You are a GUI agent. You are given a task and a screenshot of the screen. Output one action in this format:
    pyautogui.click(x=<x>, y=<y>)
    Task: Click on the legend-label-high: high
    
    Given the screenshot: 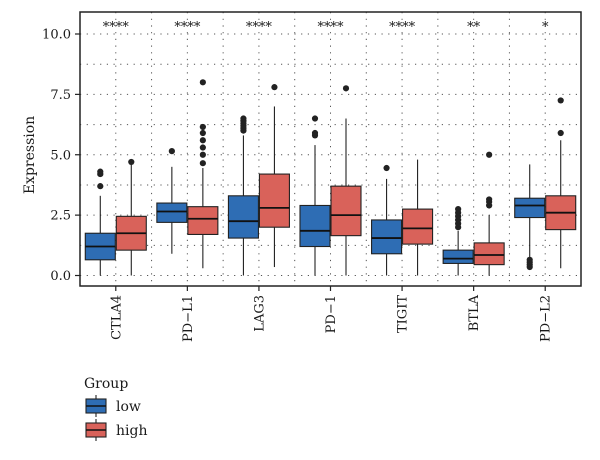 What is the action you would take?
    pyautogui.click(x=131, y=431)
    